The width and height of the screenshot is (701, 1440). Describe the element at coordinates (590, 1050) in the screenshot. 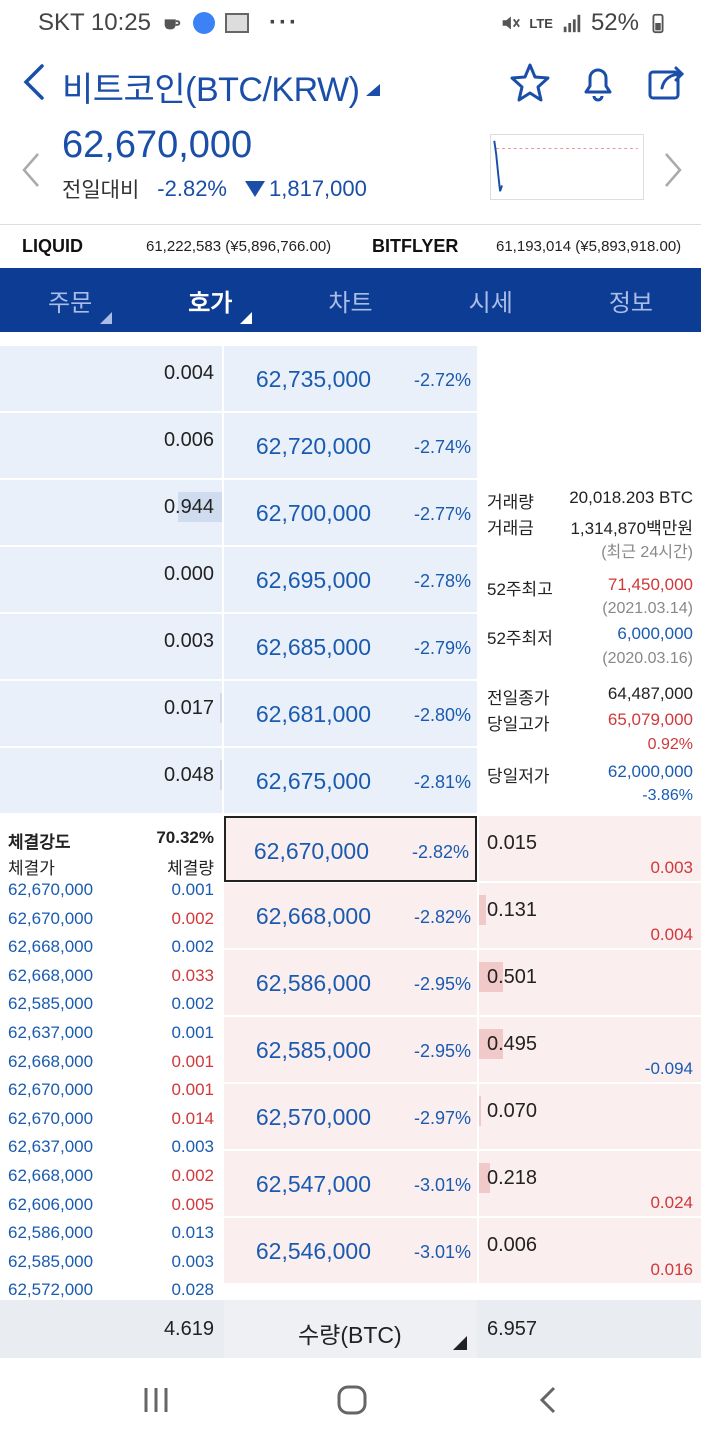

I see `bid-qty-cell: 0.495 -0.094` at that location.